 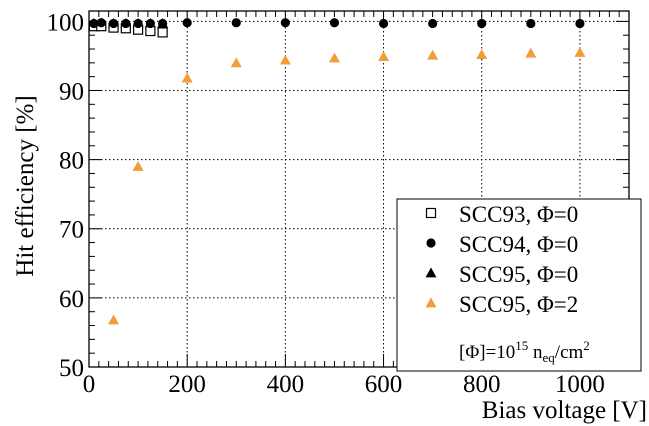 I want to click on legend-label: SCC93, Φ=0, so click(x=518, y=214).